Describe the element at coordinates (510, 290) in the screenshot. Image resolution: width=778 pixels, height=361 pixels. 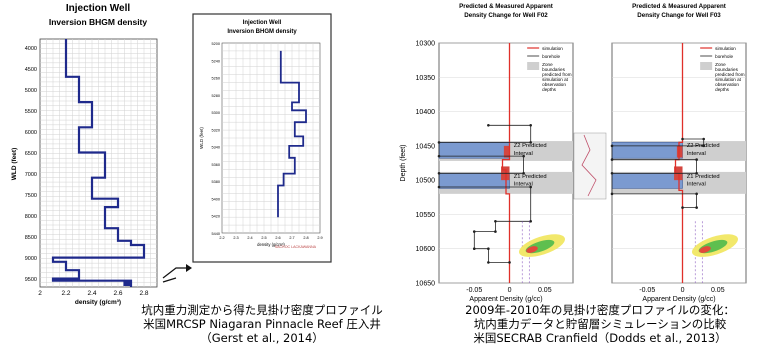
I see `chart-c-xtick-label: 0` at that location.